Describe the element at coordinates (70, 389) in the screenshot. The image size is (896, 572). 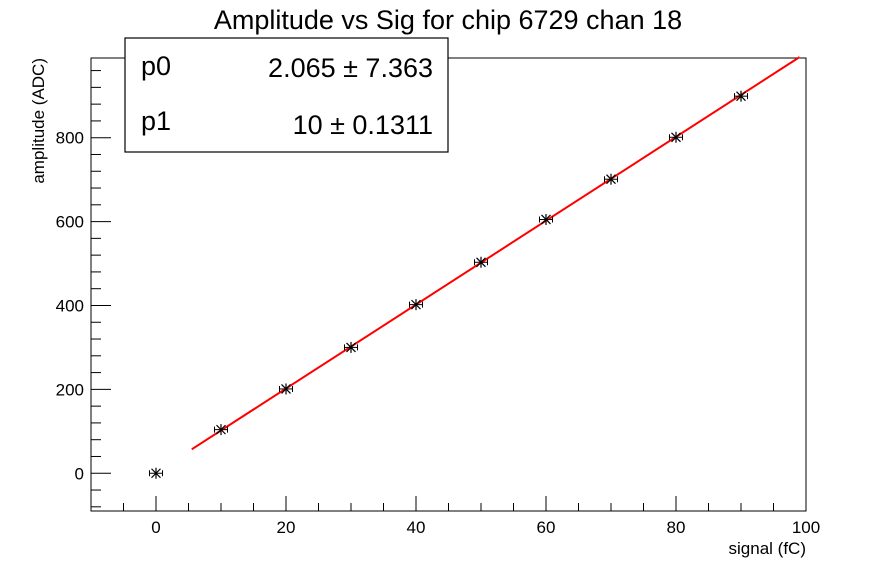
I see `y-tick-label: 200` at that location.